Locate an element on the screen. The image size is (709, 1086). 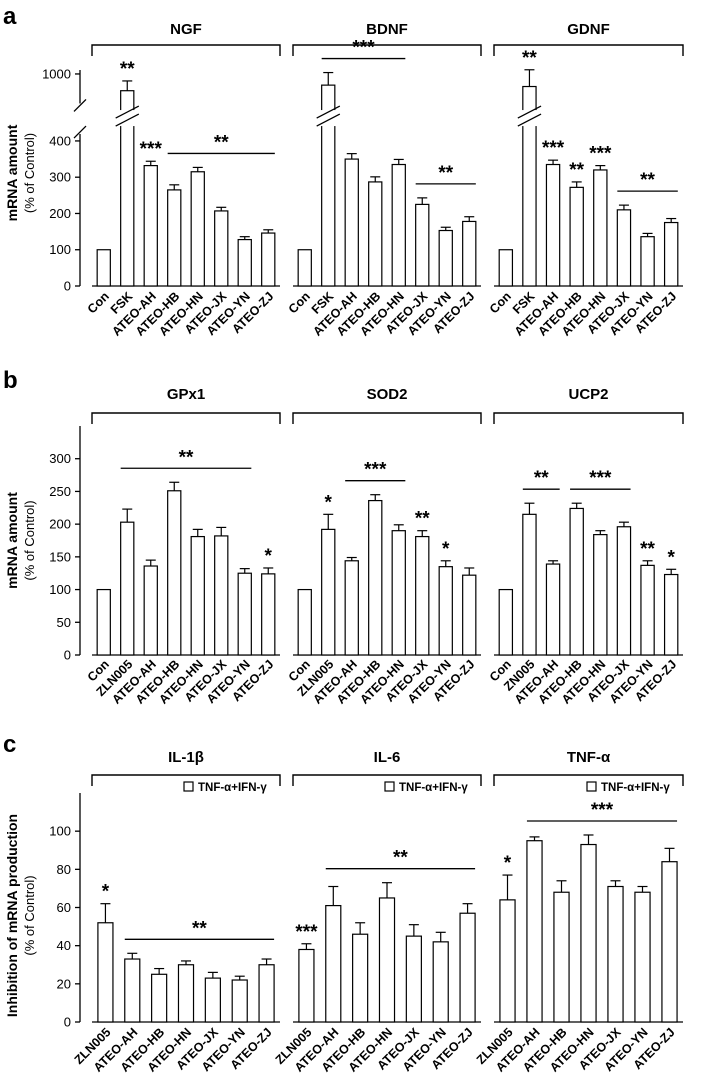
chart-title: NGF is located at coordinates (186, 29).